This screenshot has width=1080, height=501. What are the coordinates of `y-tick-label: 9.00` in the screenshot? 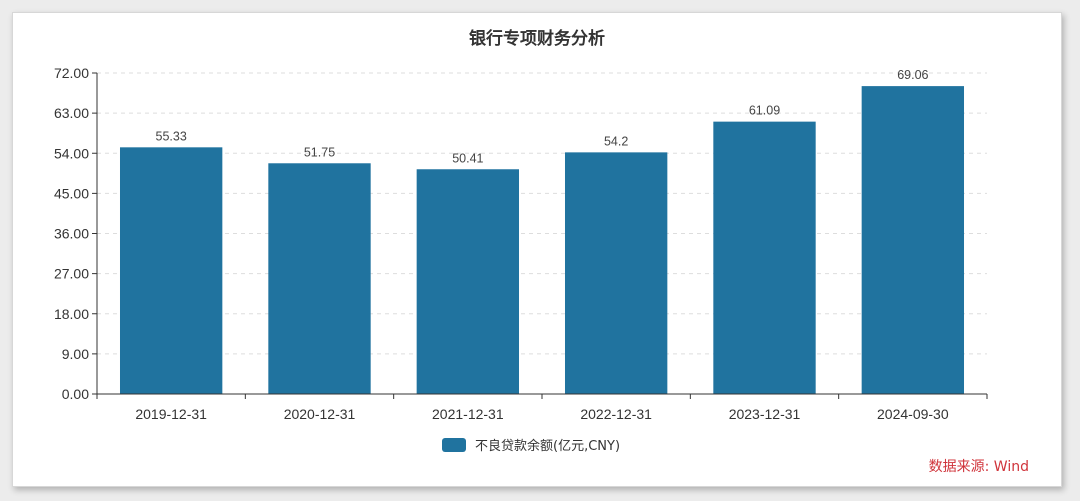 It's located at (75, 354).